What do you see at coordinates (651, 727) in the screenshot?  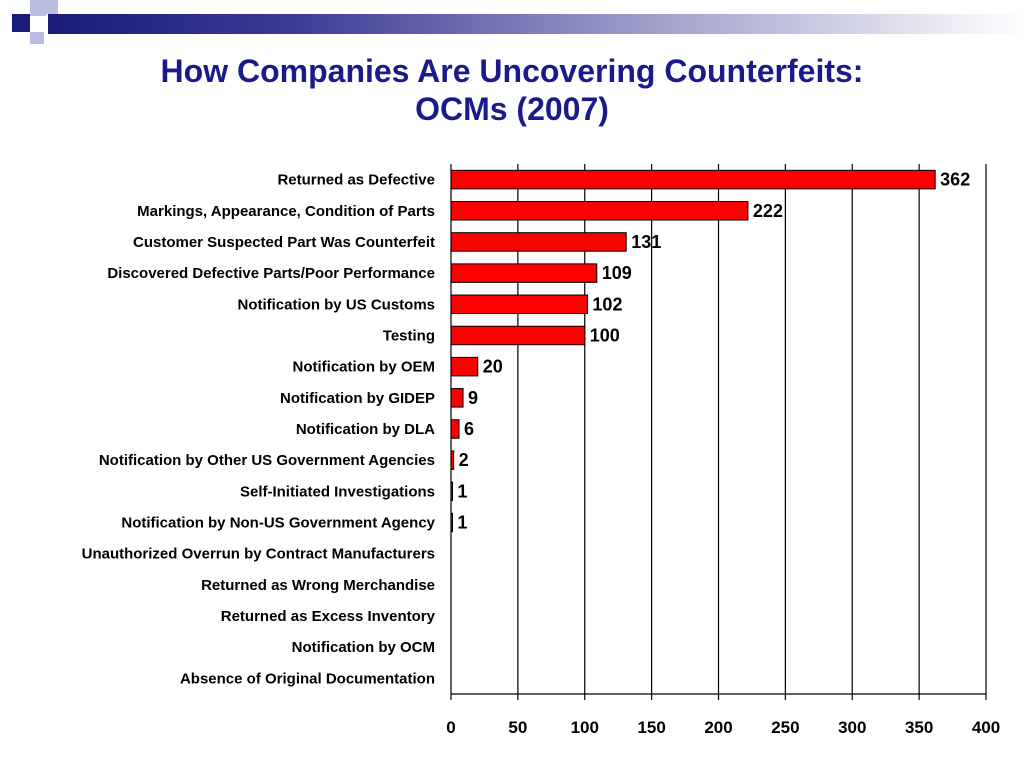 I see `x-tick-label: 150` at bounding box center [651, 727].